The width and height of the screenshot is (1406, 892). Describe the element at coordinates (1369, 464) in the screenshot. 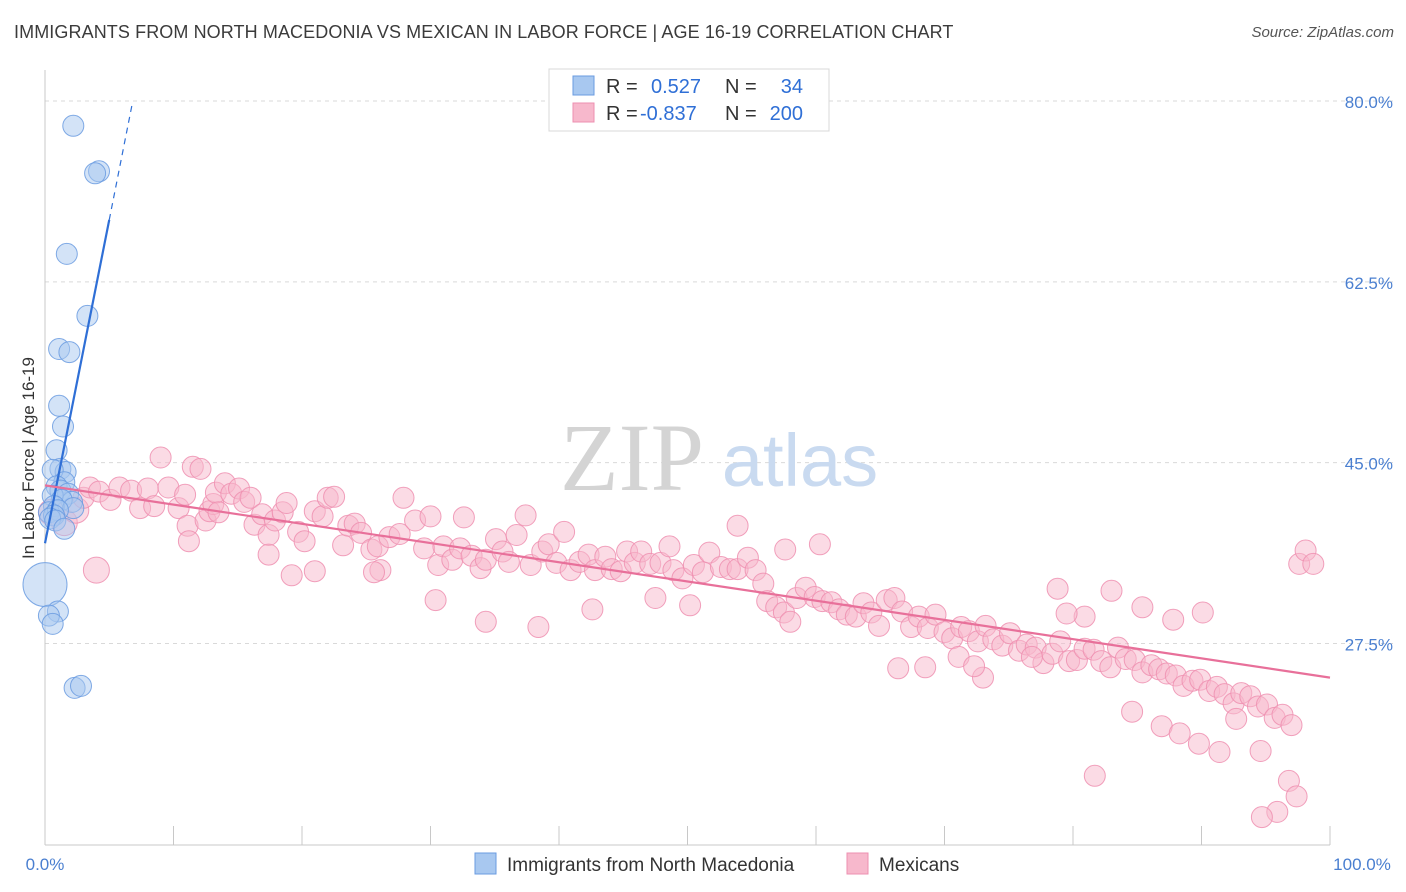

I see `y-tick-label: 45.0%` at that location.